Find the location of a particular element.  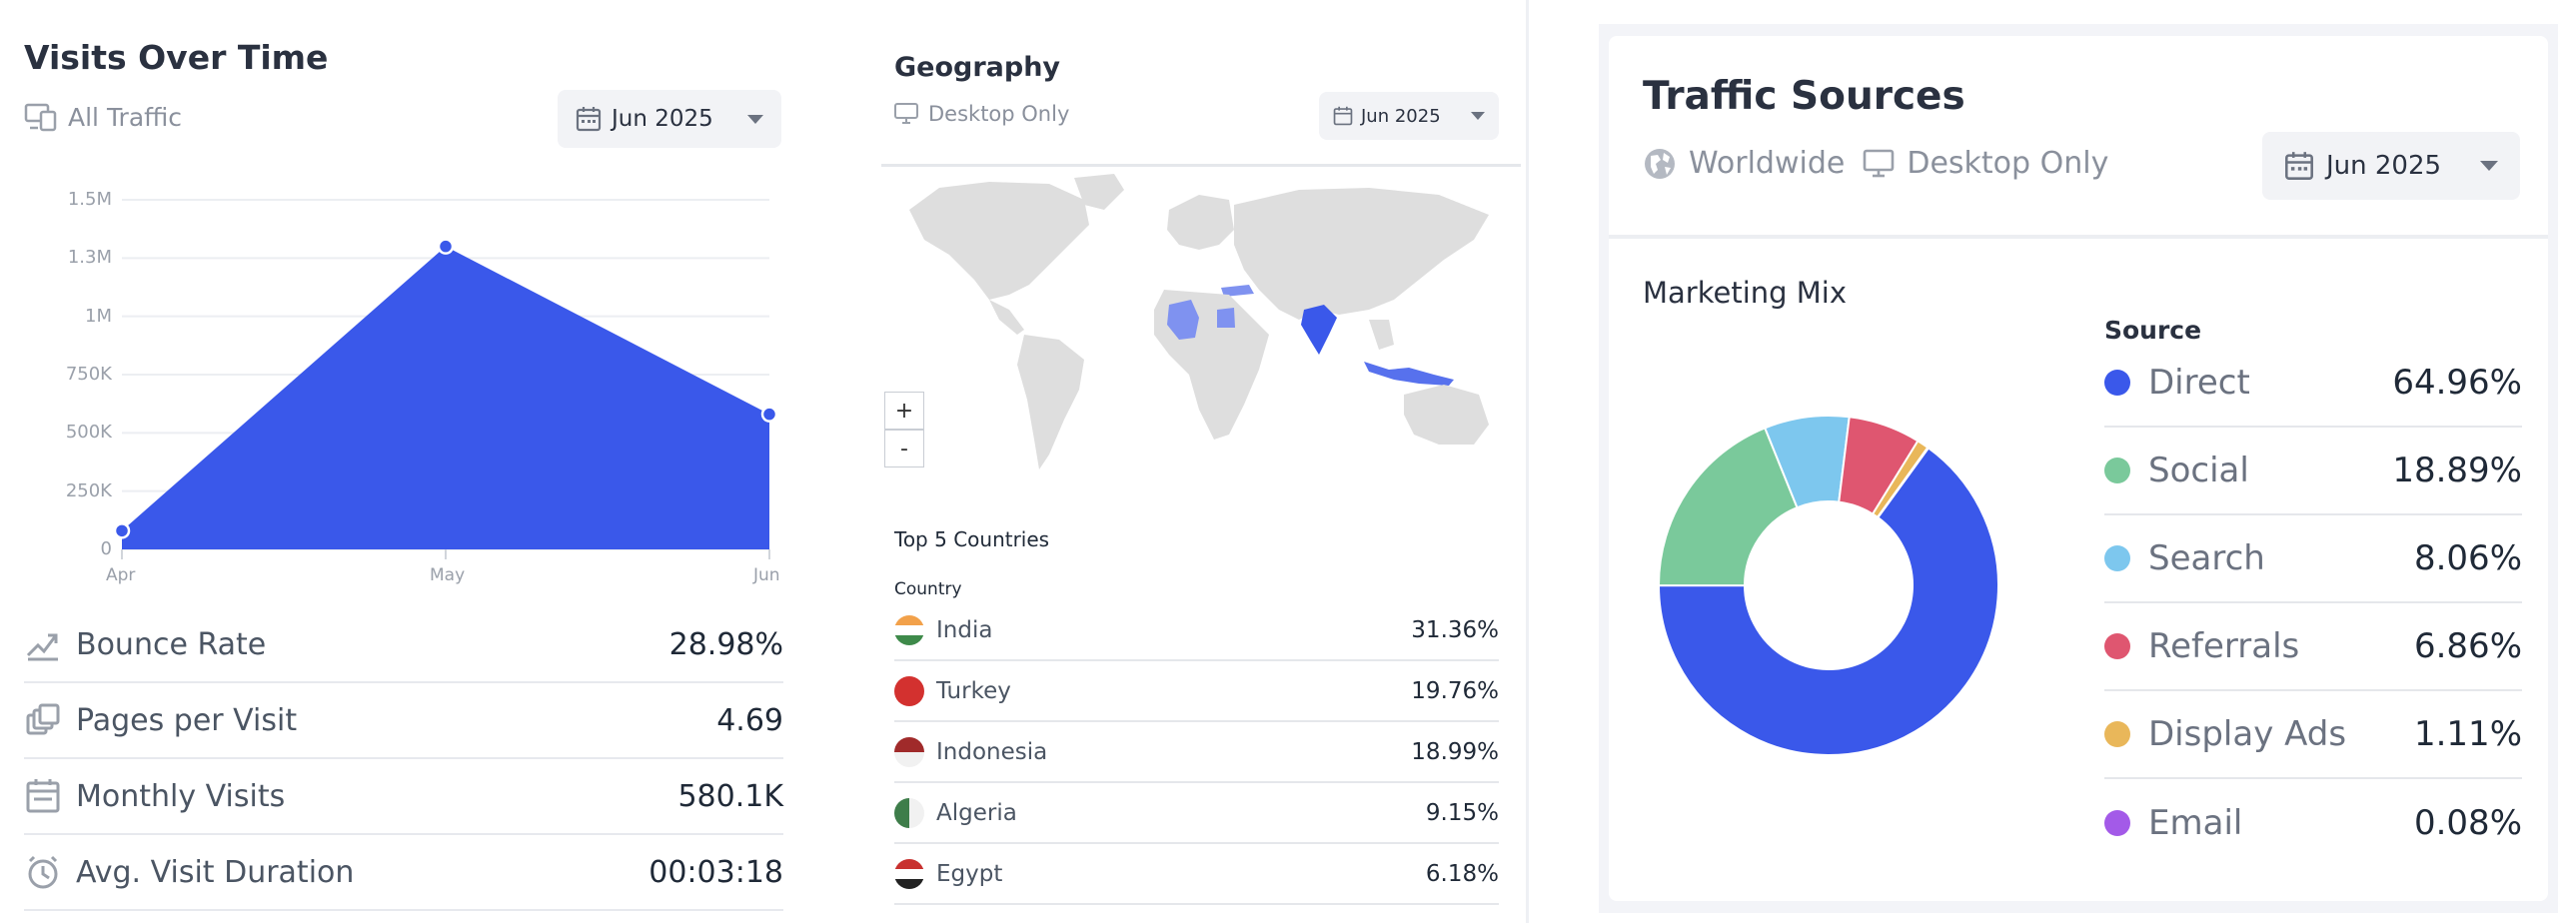

map-algeria is located at coordinates (1183, 320).